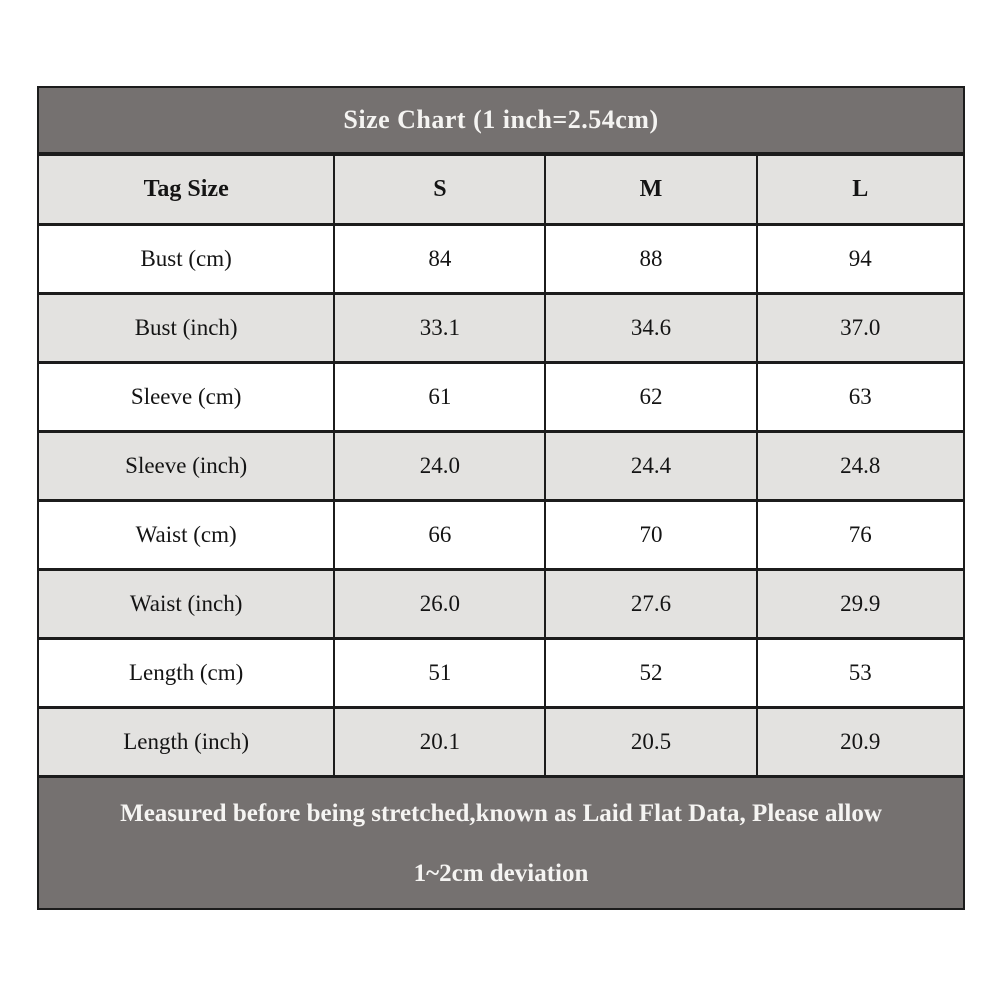 This screenshot has height=1001, width=1001. What do you see at coordinates (440, 259) in the screenshot?
I see `value-cell: 84` at bounding box center [440, 259].